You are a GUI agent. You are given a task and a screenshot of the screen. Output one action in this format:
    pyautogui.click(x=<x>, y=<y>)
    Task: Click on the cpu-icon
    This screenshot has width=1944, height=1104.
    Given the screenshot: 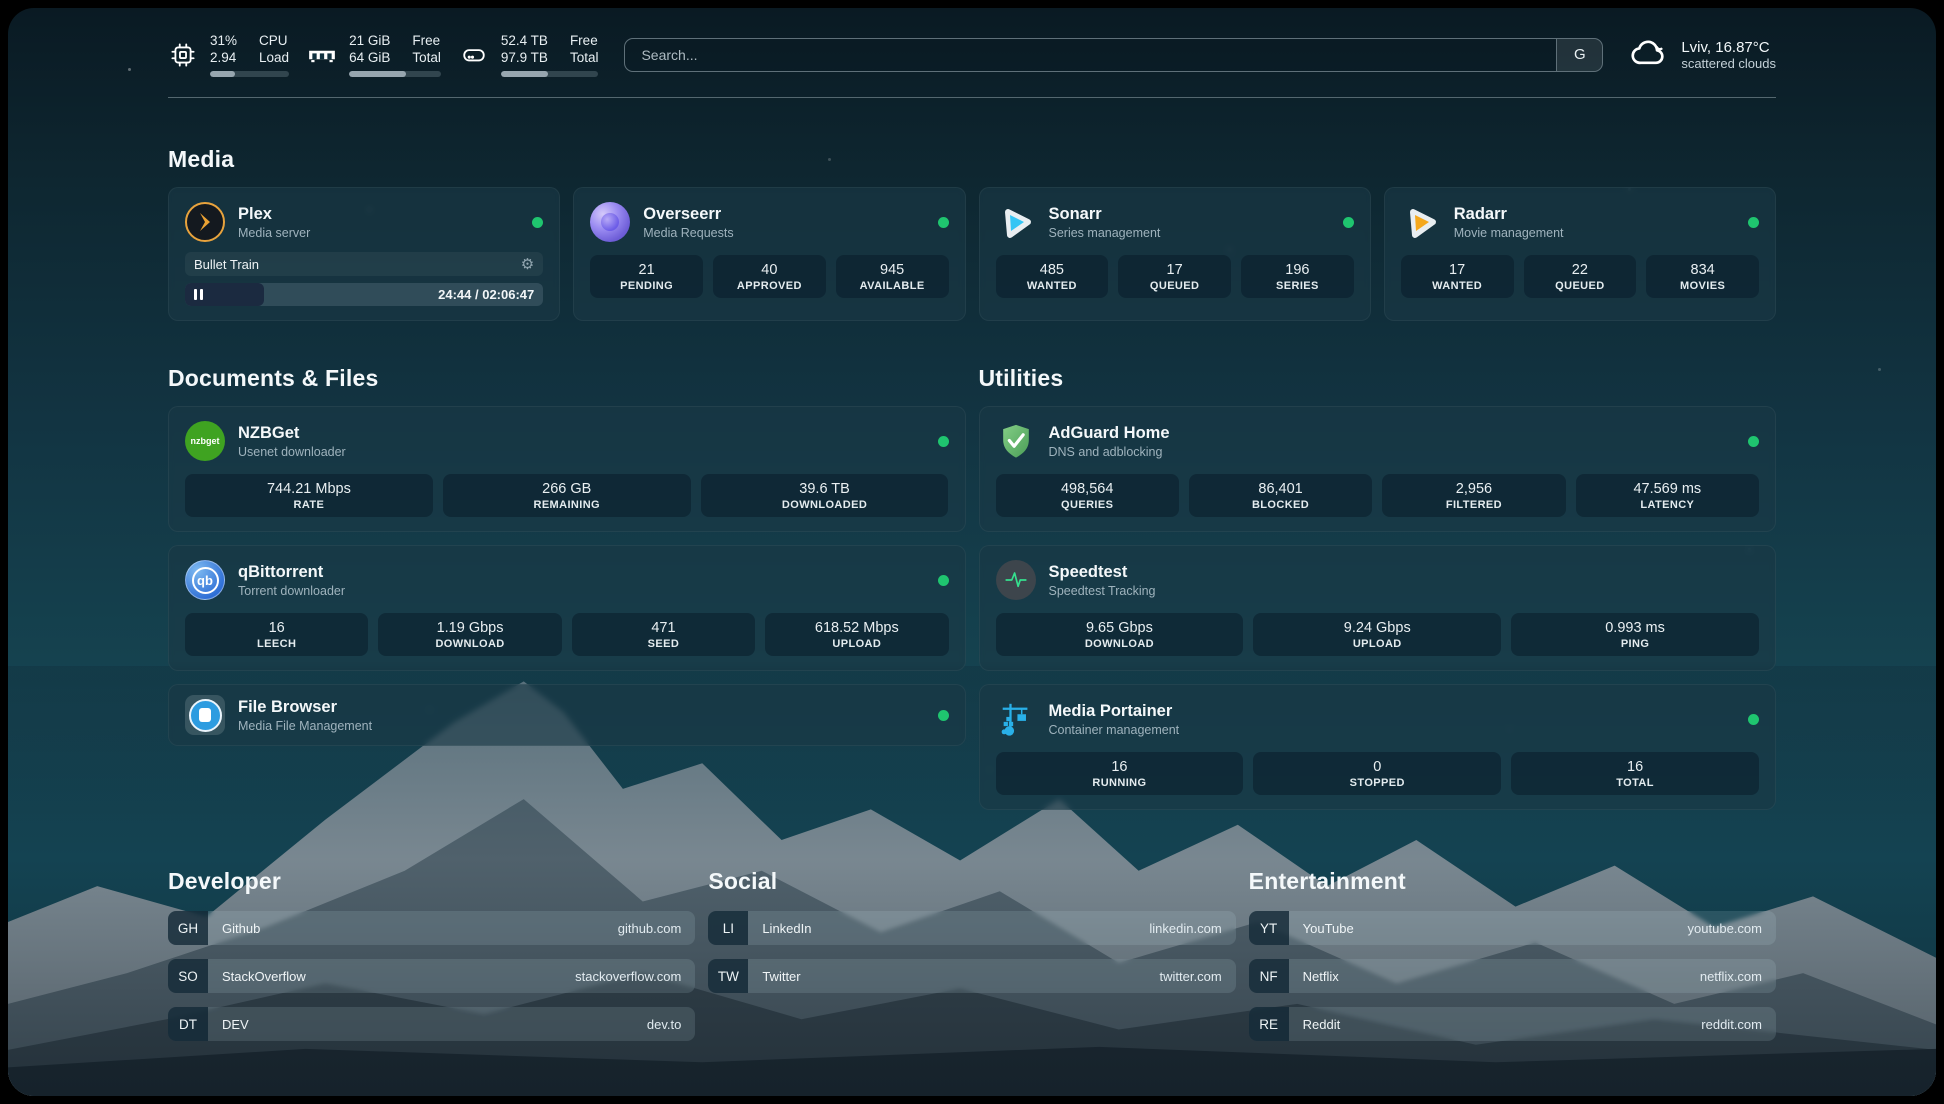 What is the action you would take?
    pyautogui.click(x=183, y=55)
    